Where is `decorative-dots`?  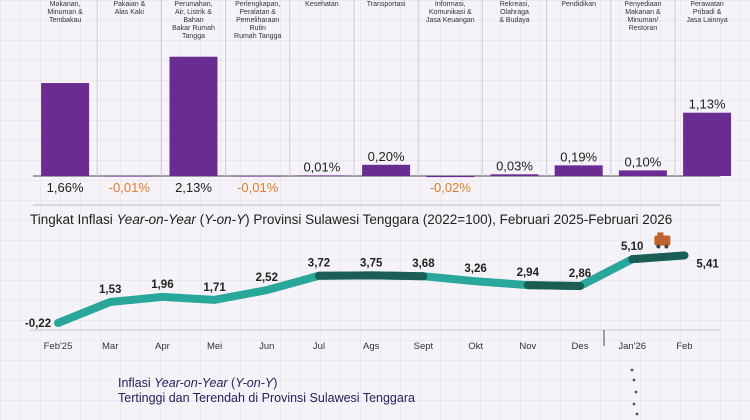
decorative-dots is located at coordinates (634, 392).